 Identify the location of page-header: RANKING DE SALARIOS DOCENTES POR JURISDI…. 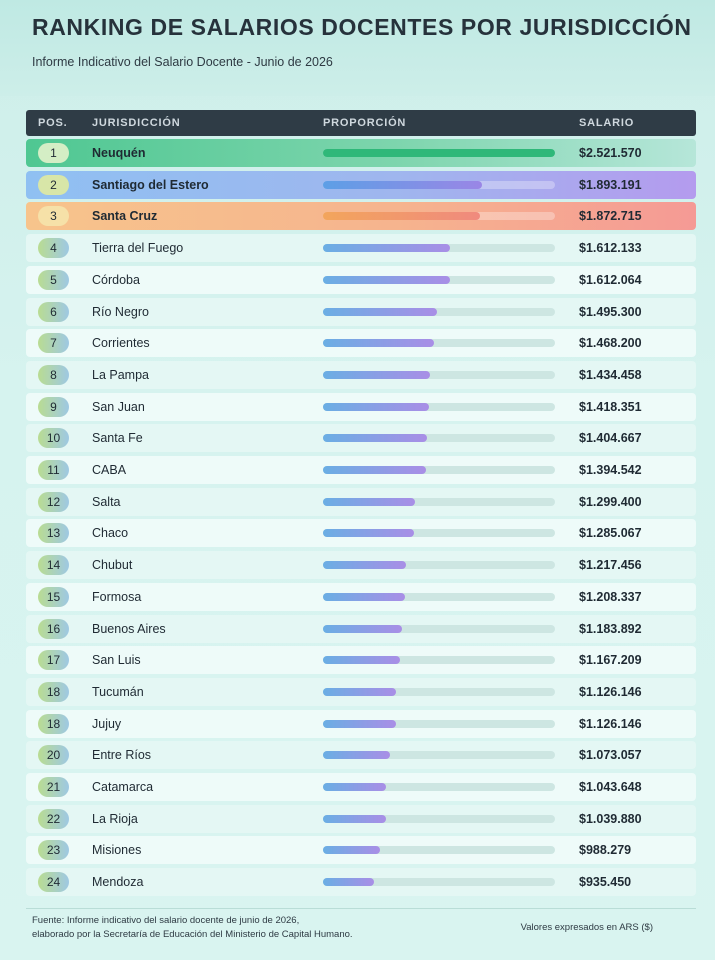
(357, 48).